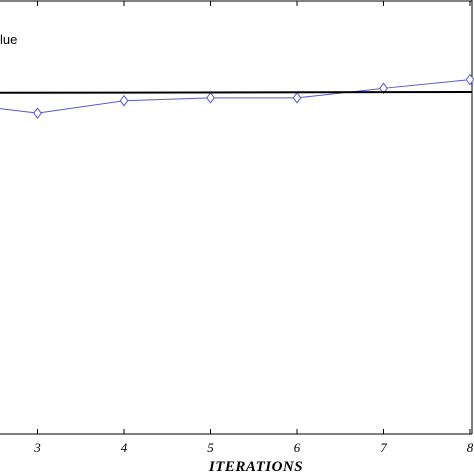 The width and height of the screenshot is (474, 474). What do you see at coordinates (237, 96) in the screenshot?
I see `series-layer` at bounding box center [237, 96].